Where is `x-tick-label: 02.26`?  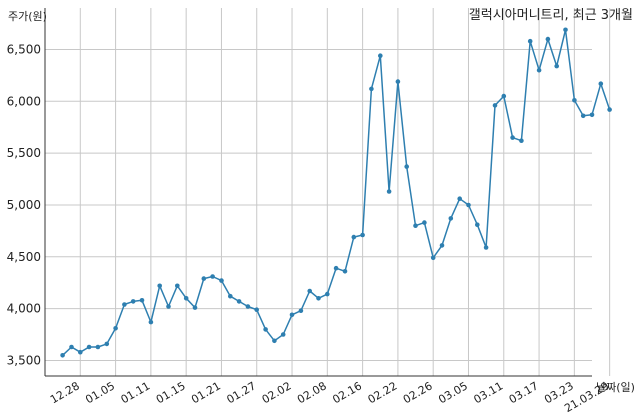
x-tick-label: 02.26 is located at coordinates (418, 392).